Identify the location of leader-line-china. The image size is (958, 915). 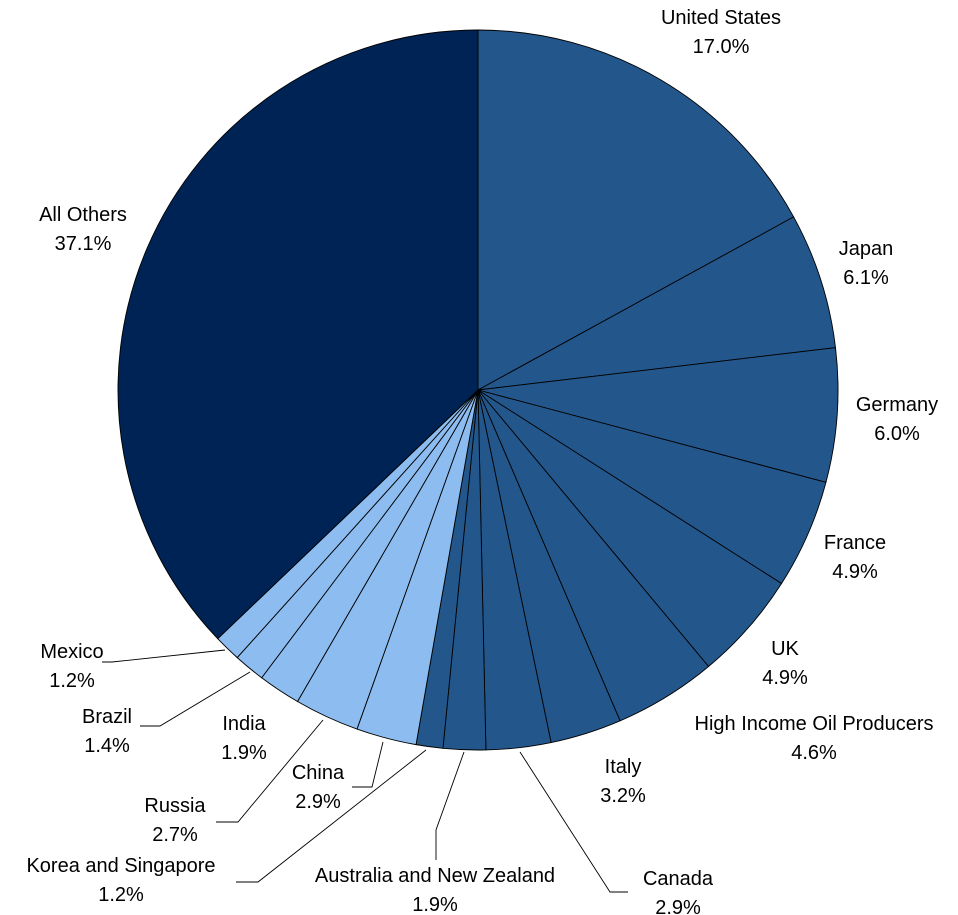
(368, 764).